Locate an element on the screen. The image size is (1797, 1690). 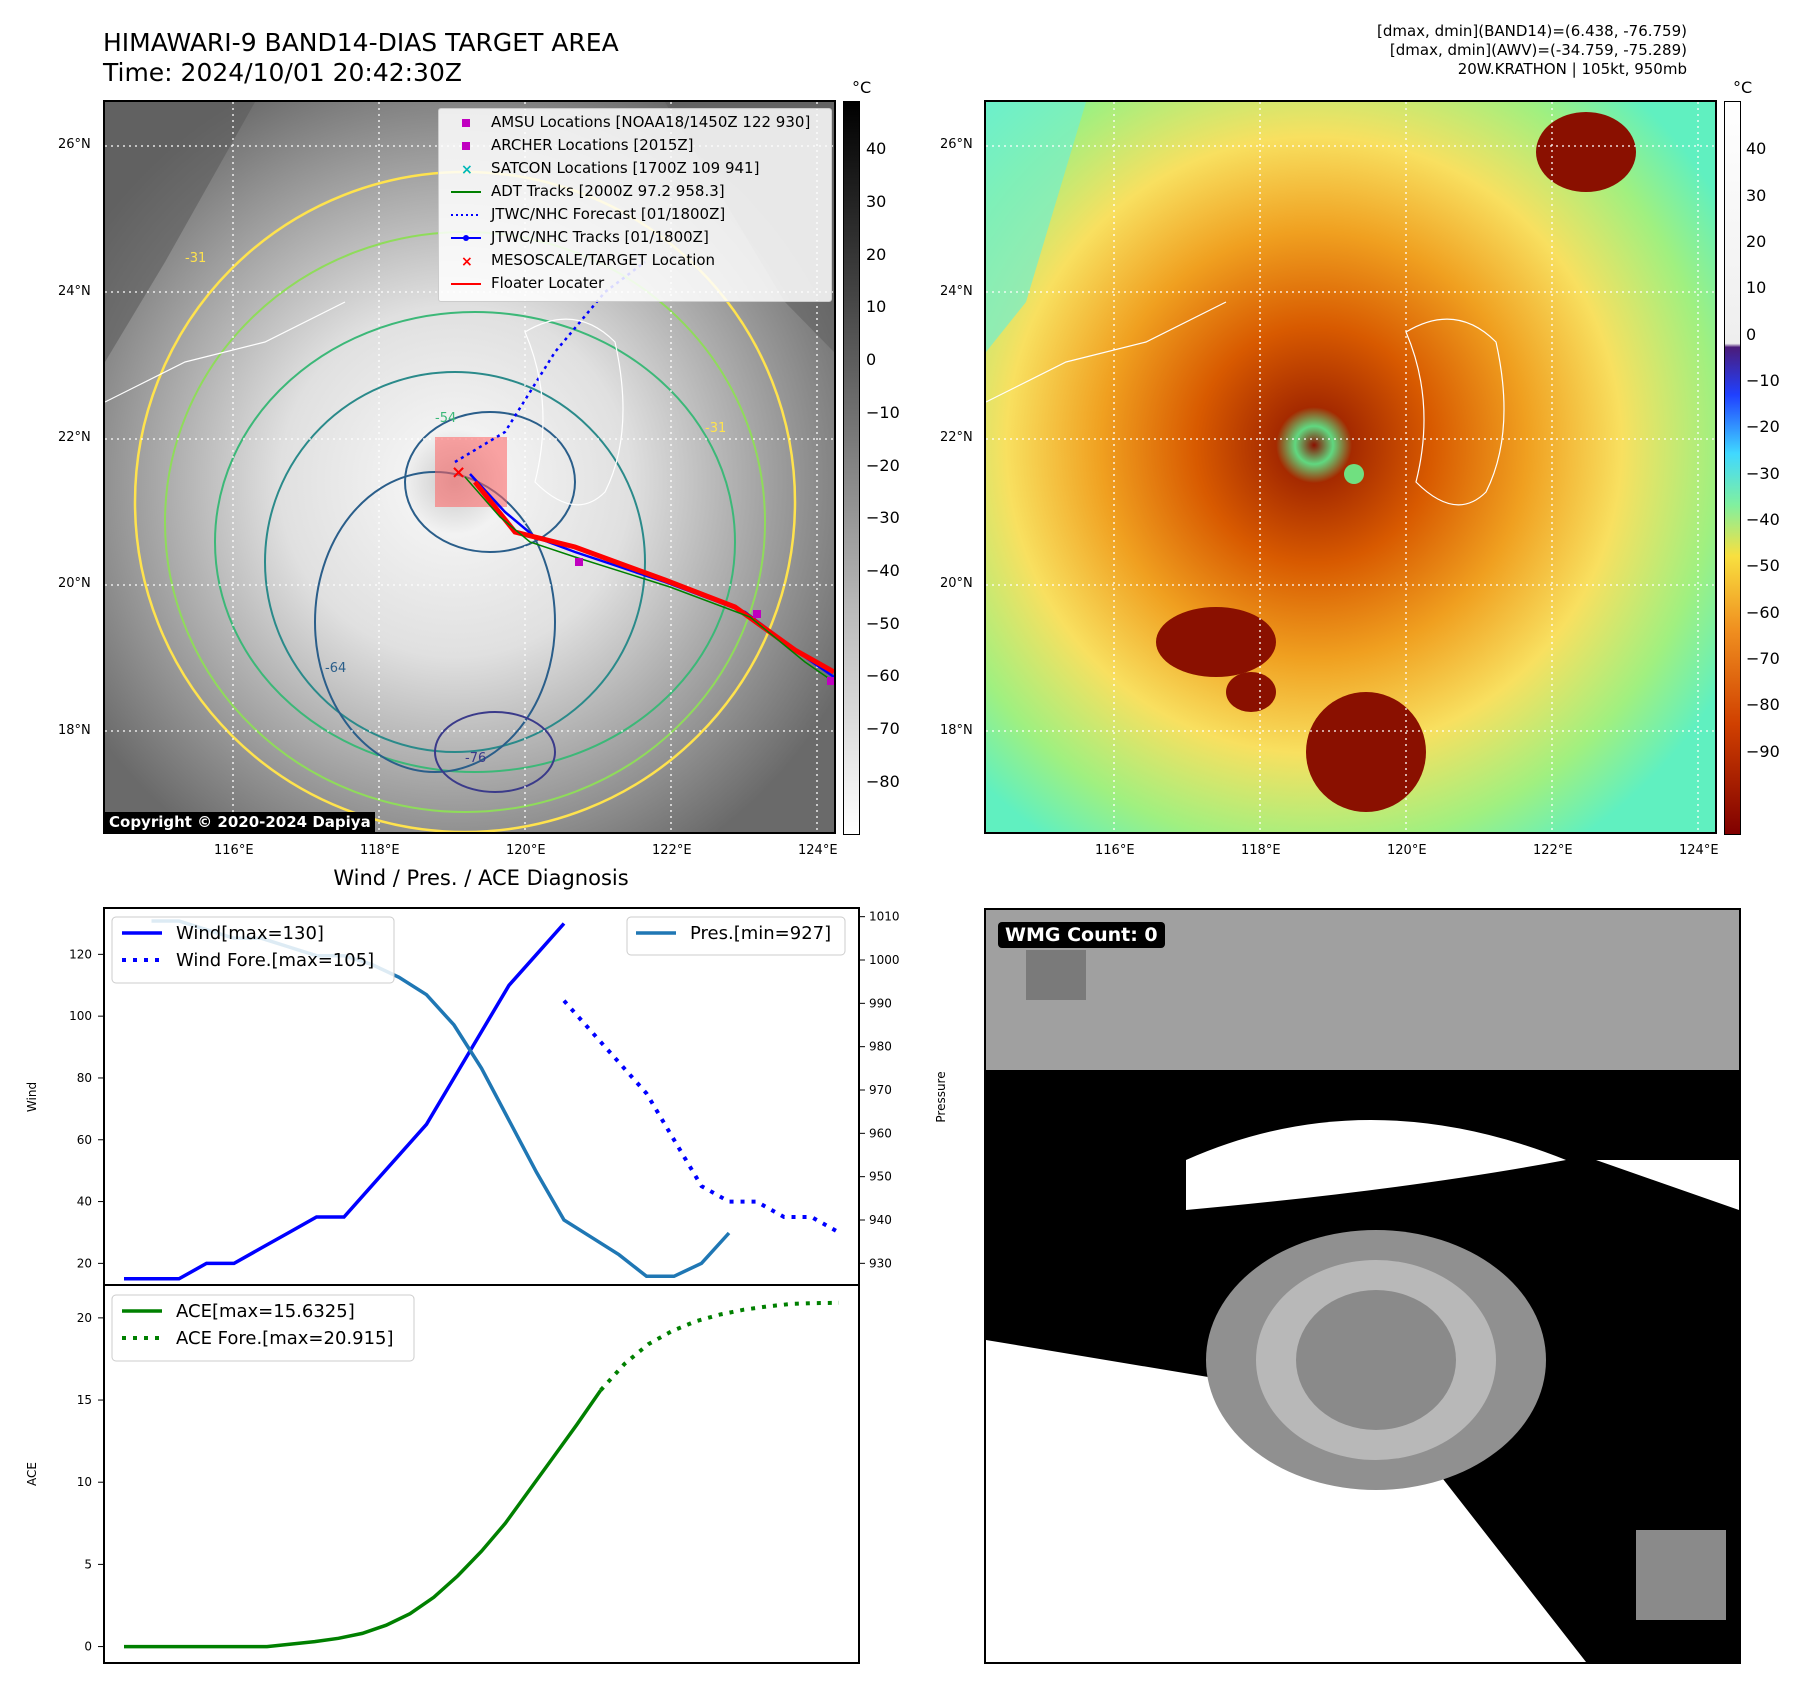
info-band14: [dmax, dmin](BAND14)=(6.438, -76.759) is located at coordinates (1531, 31).